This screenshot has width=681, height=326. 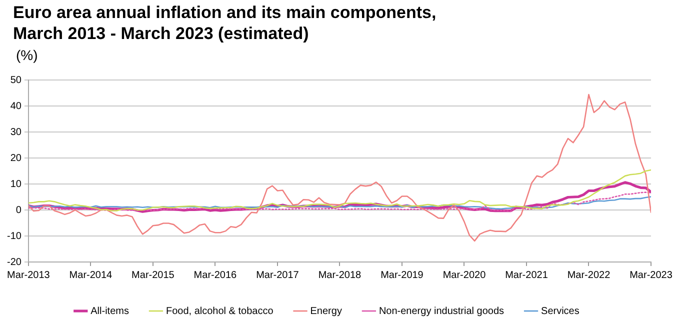 What do you see at coordinates (526, 275) in the screenshot?
I see `x-tick-label: Mar-2021` at bounding box center [526, 275].